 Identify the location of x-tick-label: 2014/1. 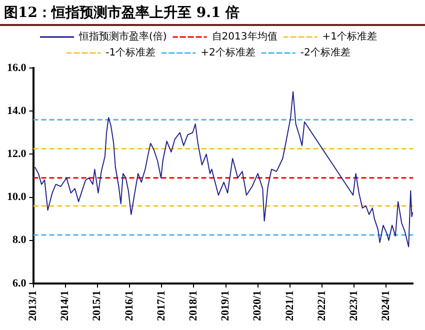
(65, 306).